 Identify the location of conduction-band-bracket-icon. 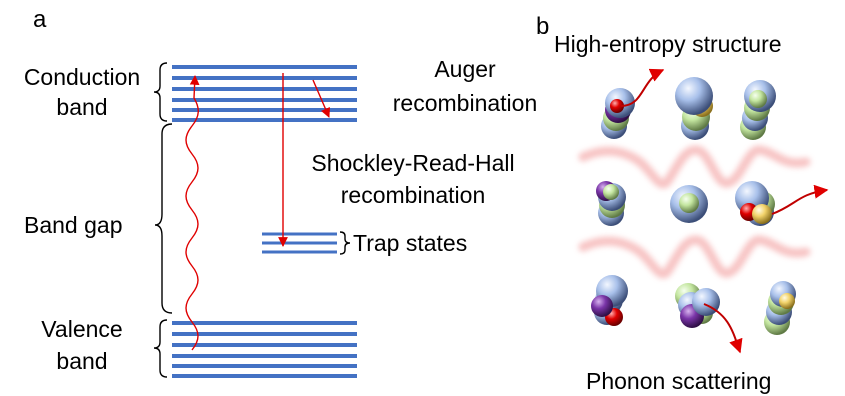
(160, 92).